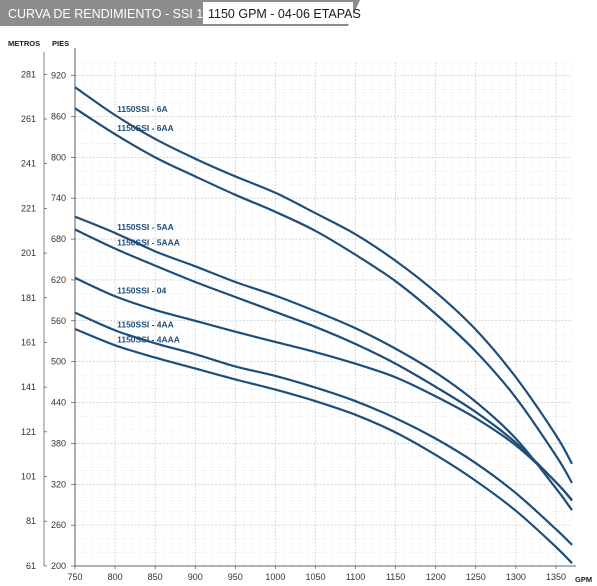 This screenshot has width=597, height=586. I want to click on series-label: 1150SSI - 4AAA, so click(148, 339).